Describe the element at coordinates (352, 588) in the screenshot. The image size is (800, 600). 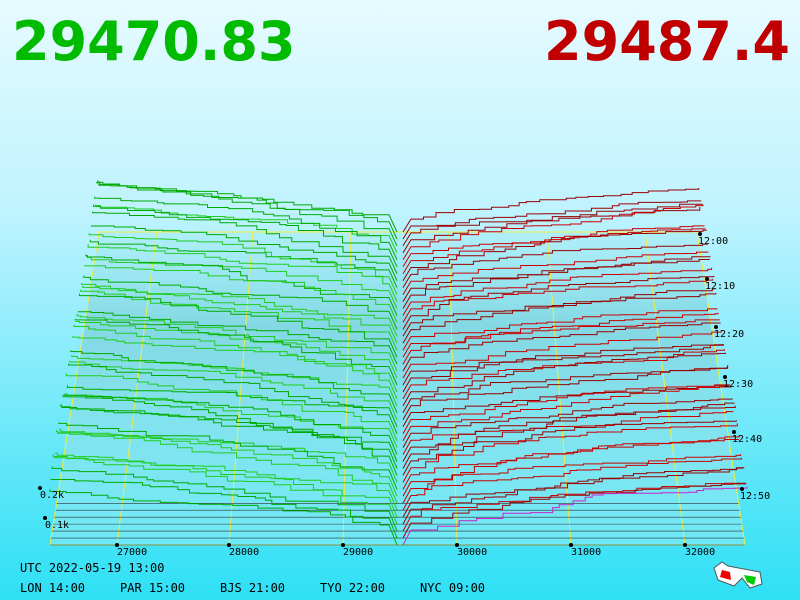
I see `city-clock: TYO 22:00` at that location.